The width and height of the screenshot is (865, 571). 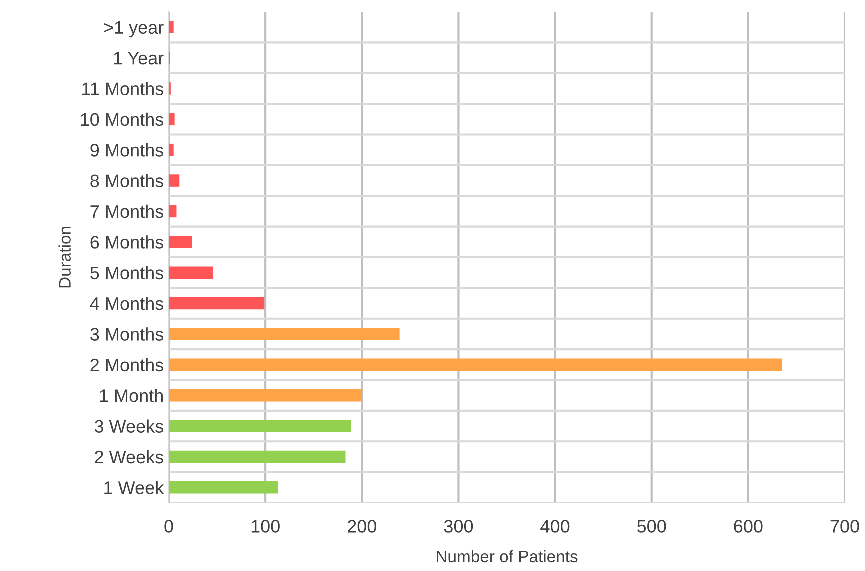 What do you see at coordinates (845, 526) in the screenshot?
I see `x-tick-label: 700` at bounding box center [845, 526].